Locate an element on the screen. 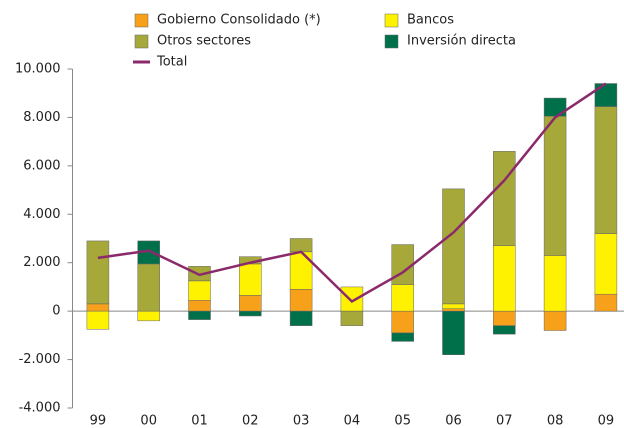 This screenshot has height=428, width=624. x-tick-label: 01 is located at coordinates (199, 421).